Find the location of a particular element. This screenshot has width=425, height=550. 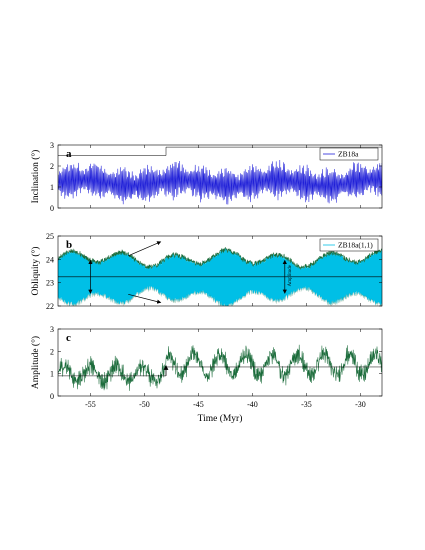

y-axis-label: Inclination (°) is located at coordinates (35, 177).